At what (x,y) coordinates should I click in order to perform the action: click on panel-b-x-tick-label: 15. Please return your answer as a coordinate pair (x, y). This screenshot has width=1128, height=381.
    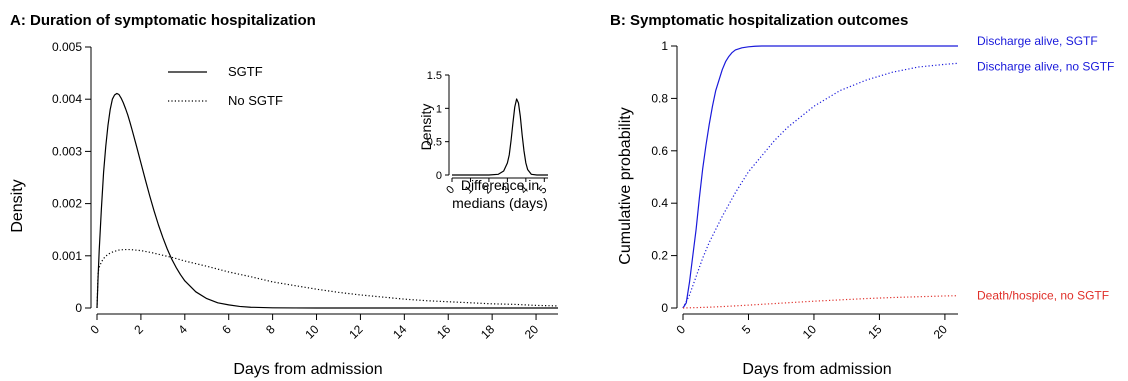
    Looking at the image, I should click on (875, 332).